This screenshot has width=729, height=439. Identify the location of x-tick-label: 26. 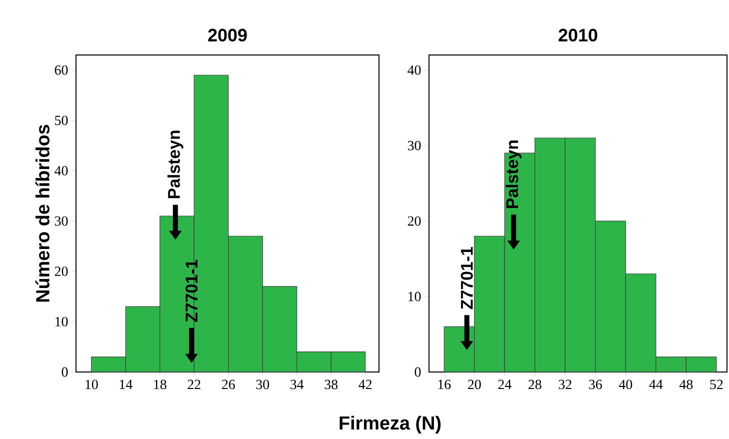
(228, 385).